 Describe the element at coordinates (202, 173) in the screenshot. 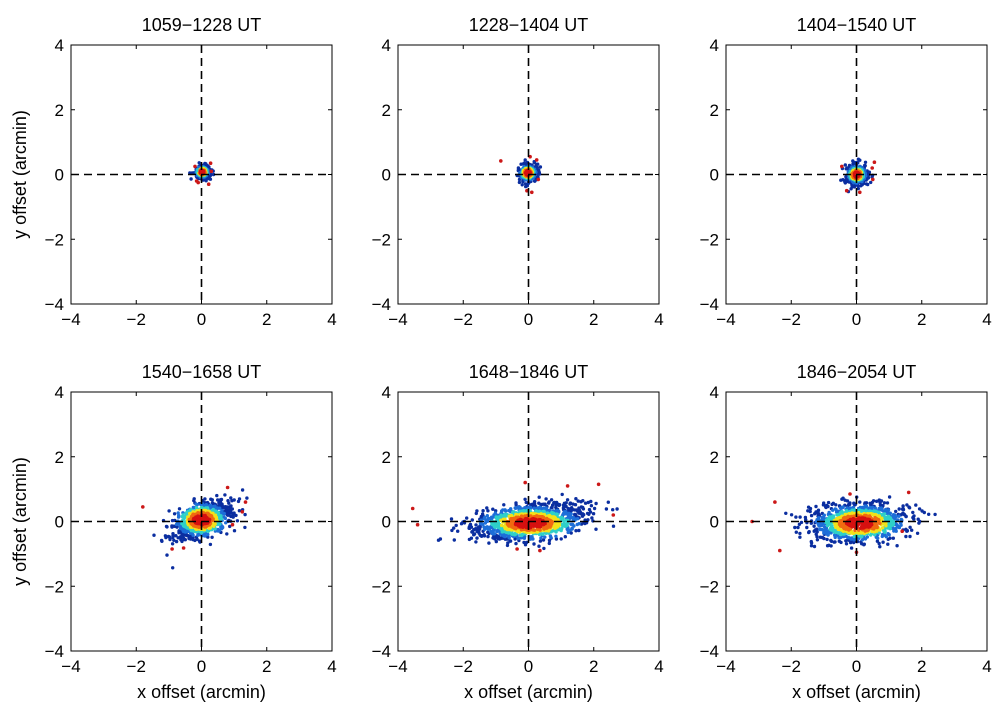

I see `plot-area` at that location.